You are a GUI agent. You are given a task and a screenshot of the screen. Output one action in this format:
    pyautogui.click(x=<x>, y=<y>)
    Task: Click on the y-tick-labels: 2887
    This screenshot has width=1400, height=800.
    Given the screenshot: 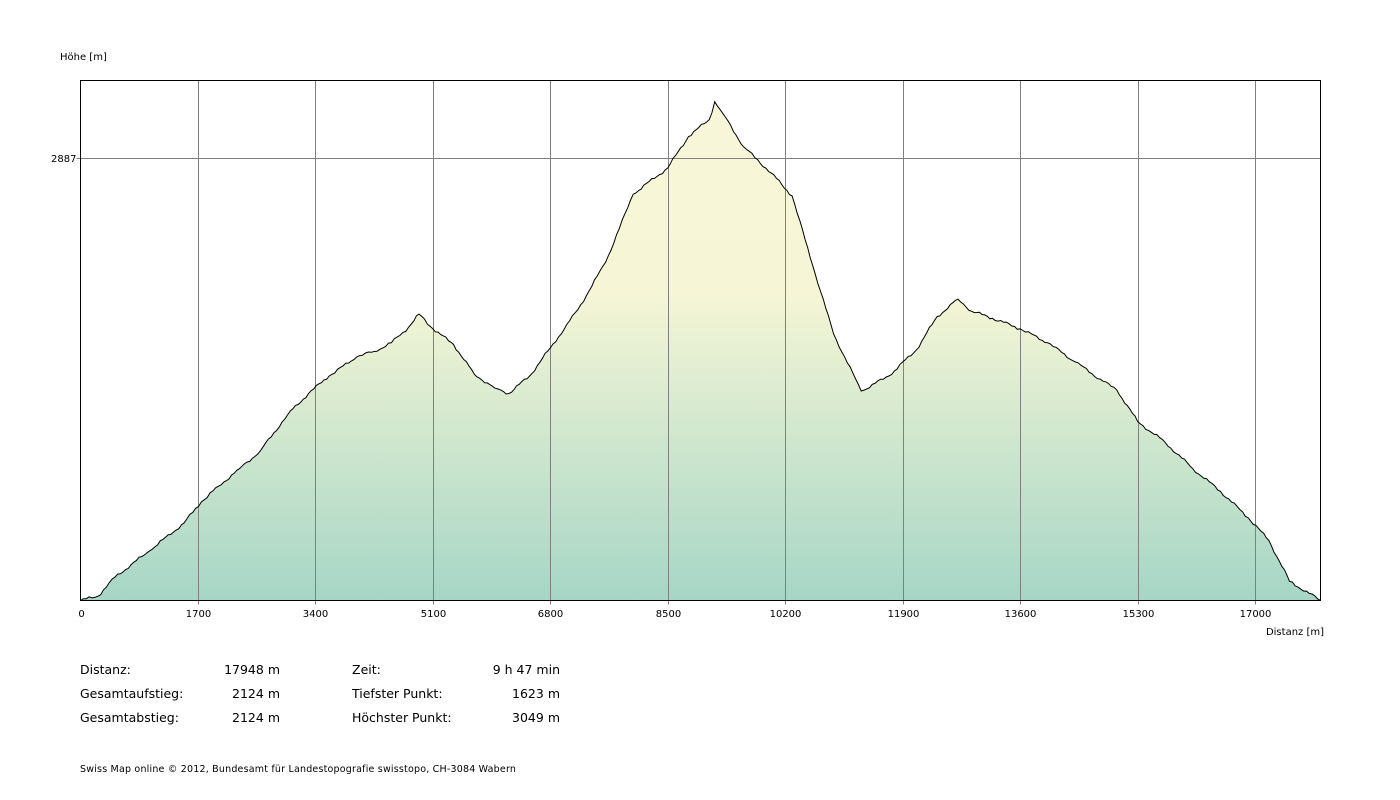 What is the action you would take?
    pyautogui.click(x=63, y=159)
    